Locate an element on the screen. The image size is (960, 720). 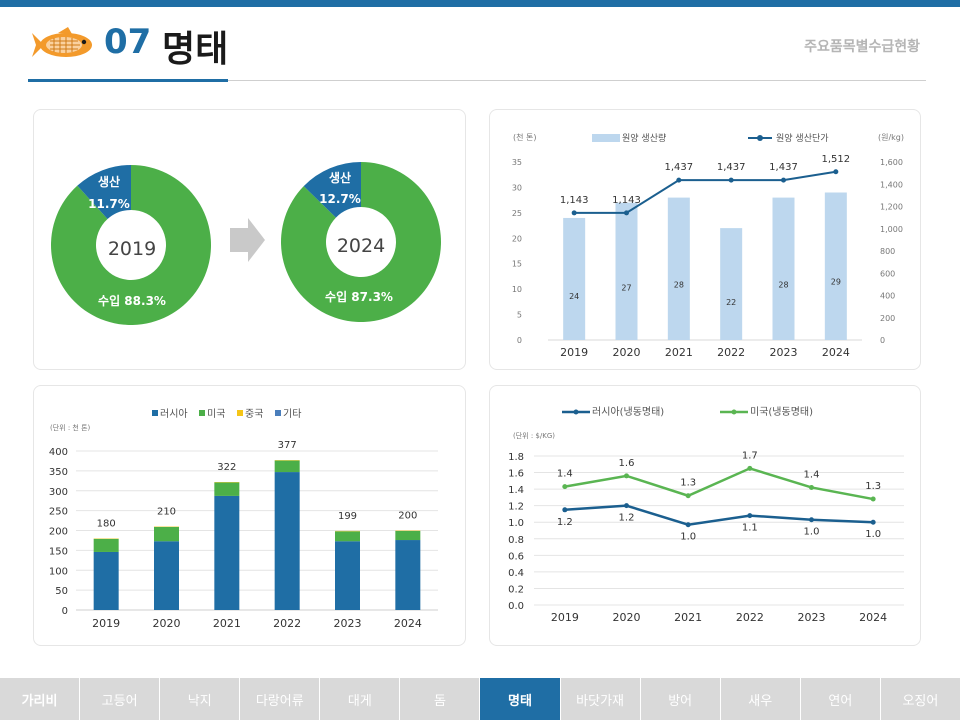
y-tick: 1.4 is located at coordinates (516, 490).